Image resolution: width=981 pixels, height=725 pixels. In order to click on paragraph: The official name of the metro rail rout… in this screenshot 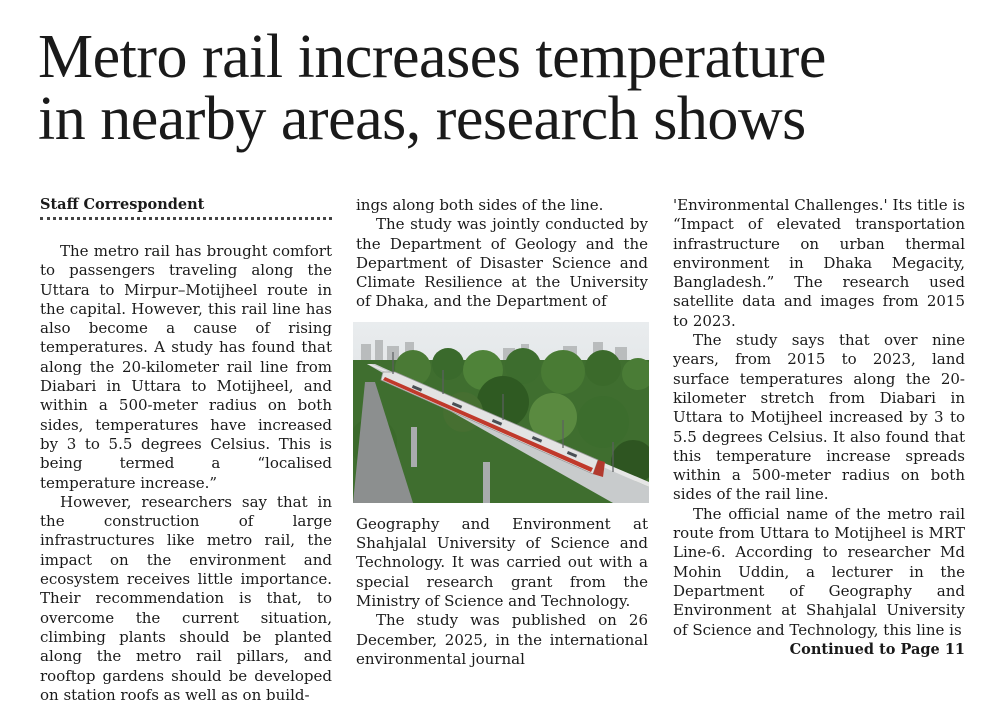, I will do `click(819, 571)`.